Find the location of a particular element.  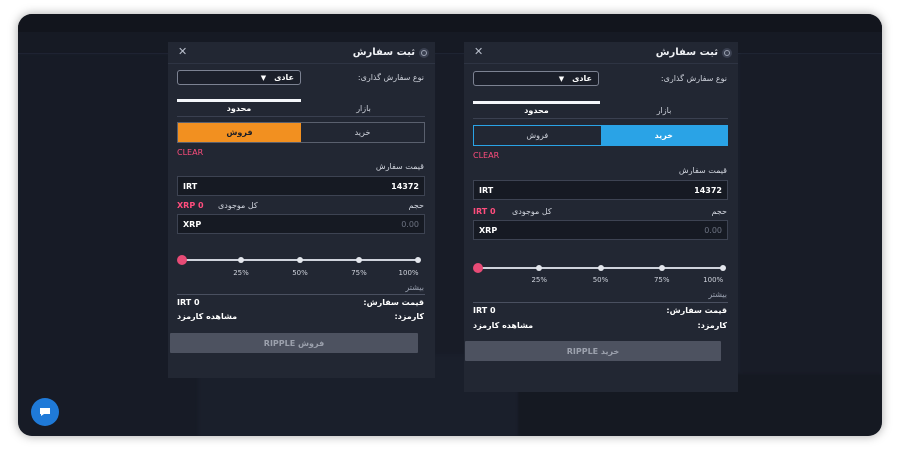

buy-submit-button: خرید RIPPLE is located at coordinates (593, 351).